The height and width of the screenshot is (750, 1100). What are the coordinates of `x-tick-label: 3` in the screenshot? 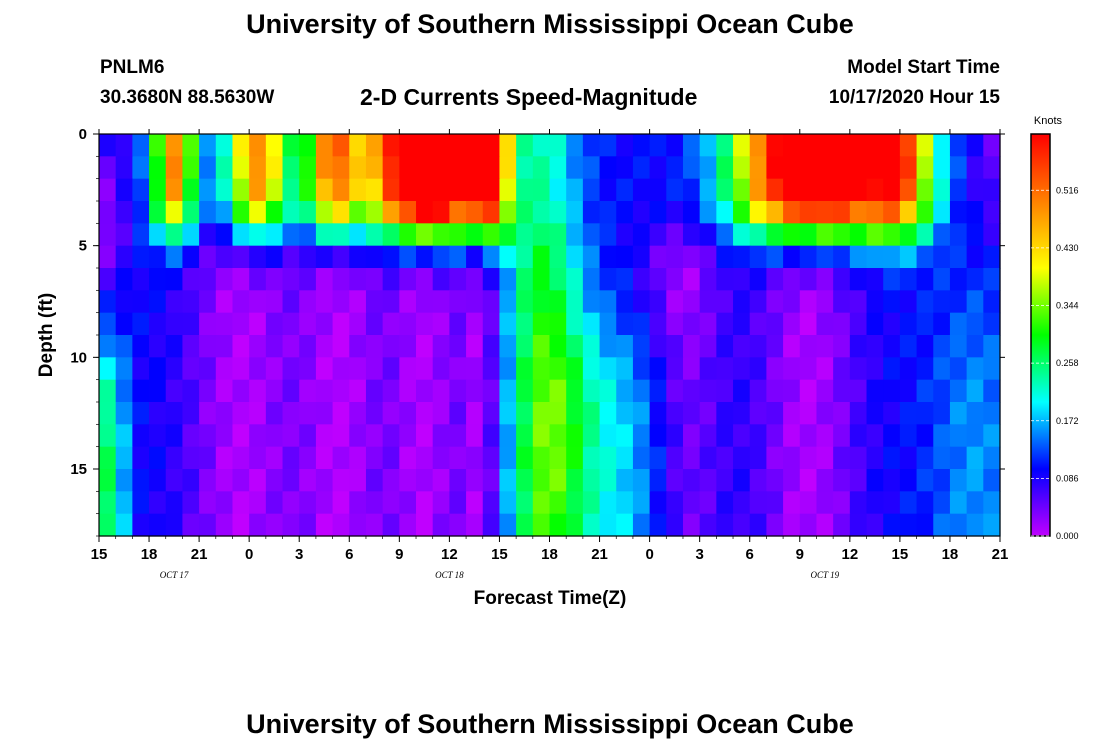 It's located at (299, 554).